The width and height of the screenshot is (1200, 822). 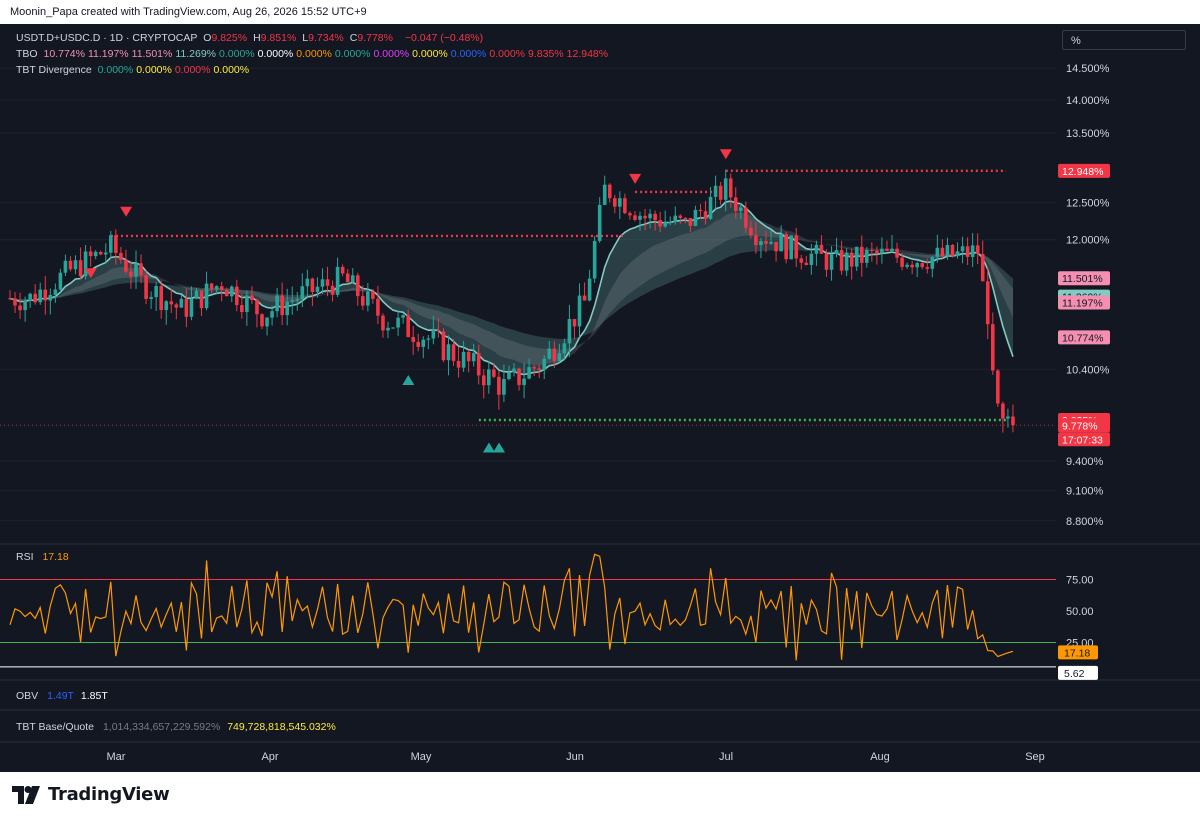 I want to click on tradingview-logo: TradingView, so click(x=91, y=794).